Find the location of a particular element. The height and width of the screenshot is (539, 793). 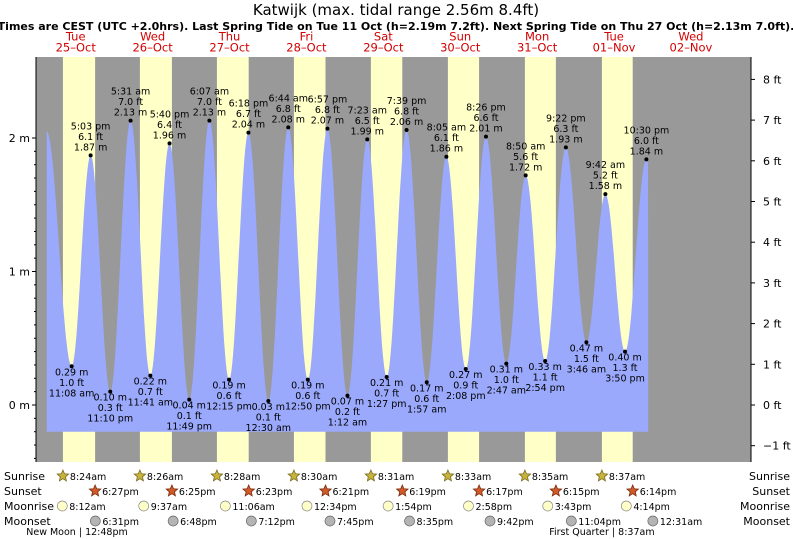

tide-label-high-19: 1.86 m is located at coordinates (446, 149).